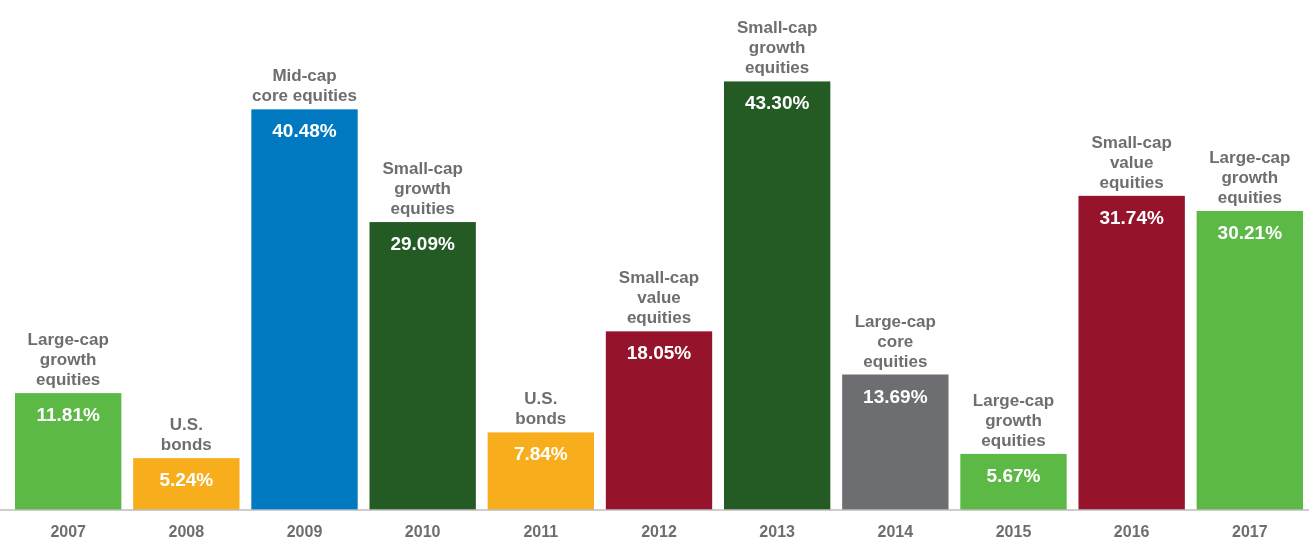 This screenshot has width=1309, height=539. What do you see at coordinates (1013, 531) in the screenshot?
I see `x-tick-label: 2015` at bounding box center [1013, 531].